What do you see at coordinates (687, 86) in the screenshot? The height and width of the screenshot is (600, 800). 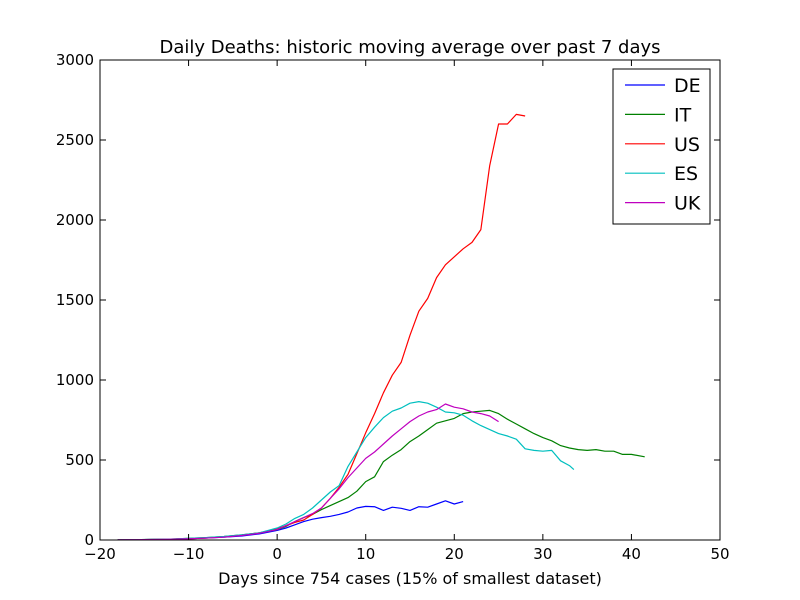 I see `legend-label-de: DE` at bounding box center [687, 86].